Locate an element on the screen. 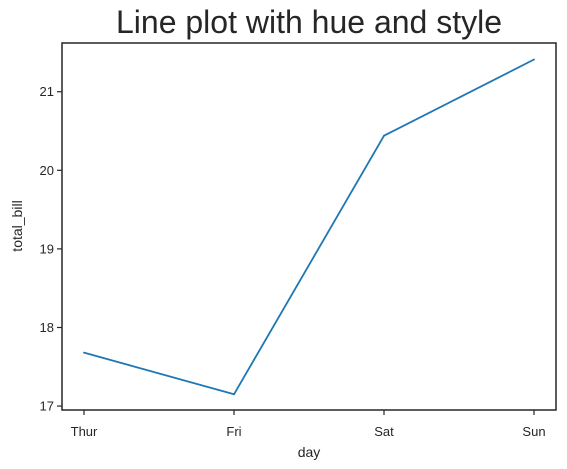 The image size is (567, 469). y-tick-label: 20 is located at coordinates (47, 170).